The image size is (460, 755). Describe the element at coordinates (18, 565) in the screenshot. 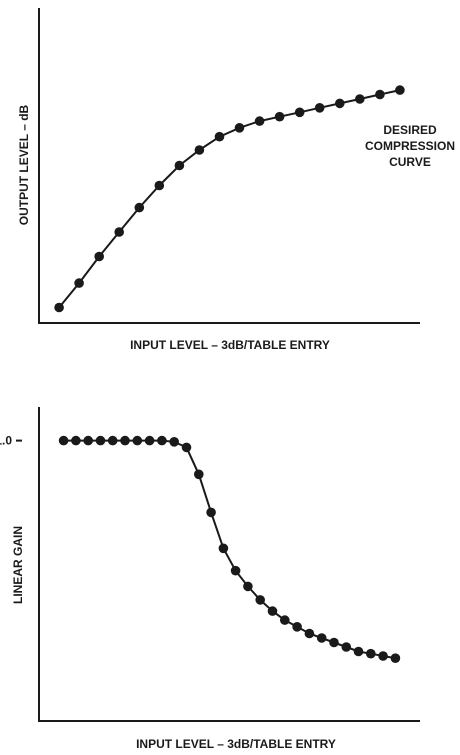

I see `y-axis-label: LINEAR GAIN` at that location.